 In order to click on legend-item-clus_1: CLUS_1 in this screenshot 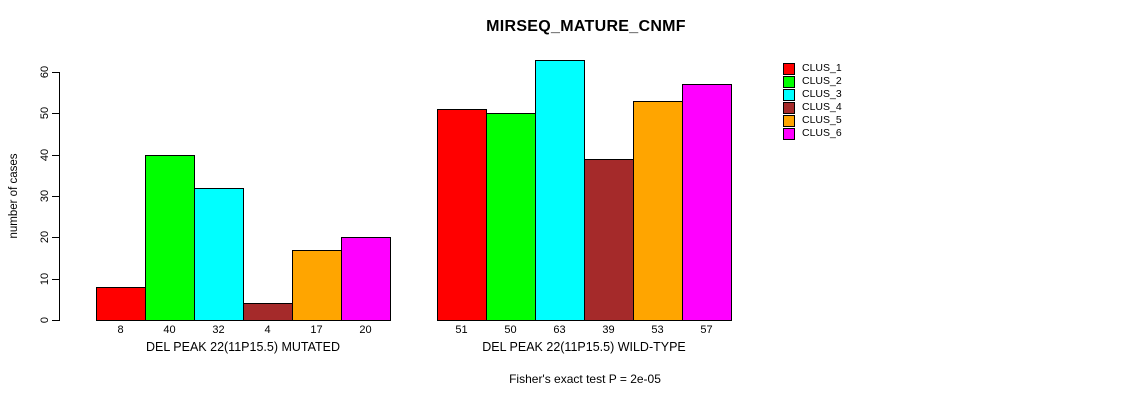, I will do `click(812, 68)`.